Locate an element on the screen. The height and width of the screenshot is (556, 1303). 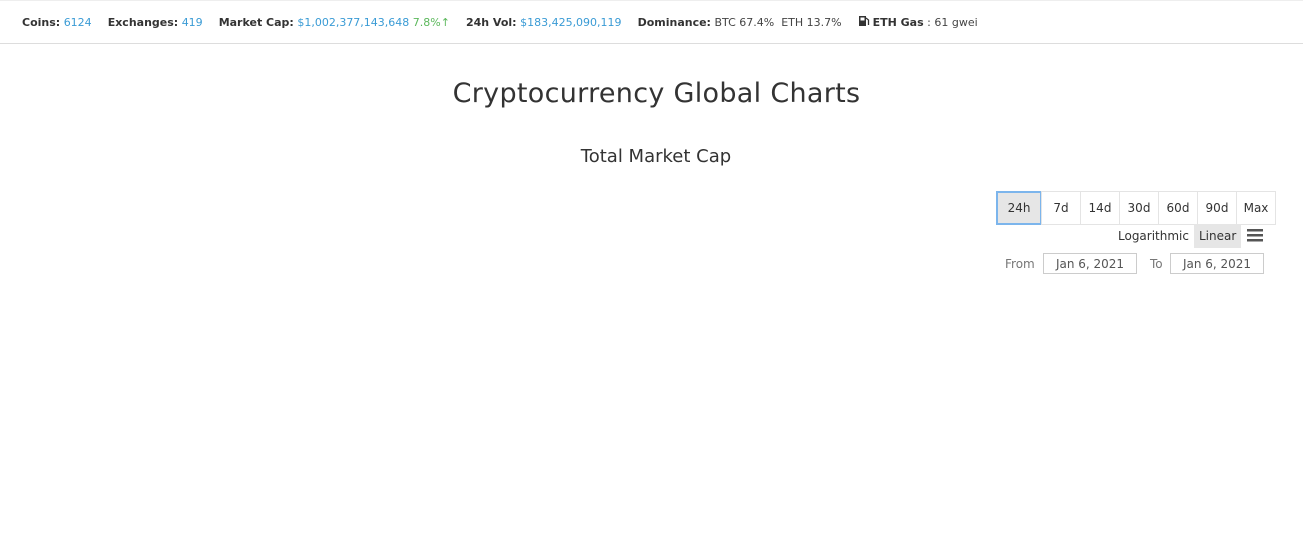
range-button: Max is located at coordinates (1256, 208).